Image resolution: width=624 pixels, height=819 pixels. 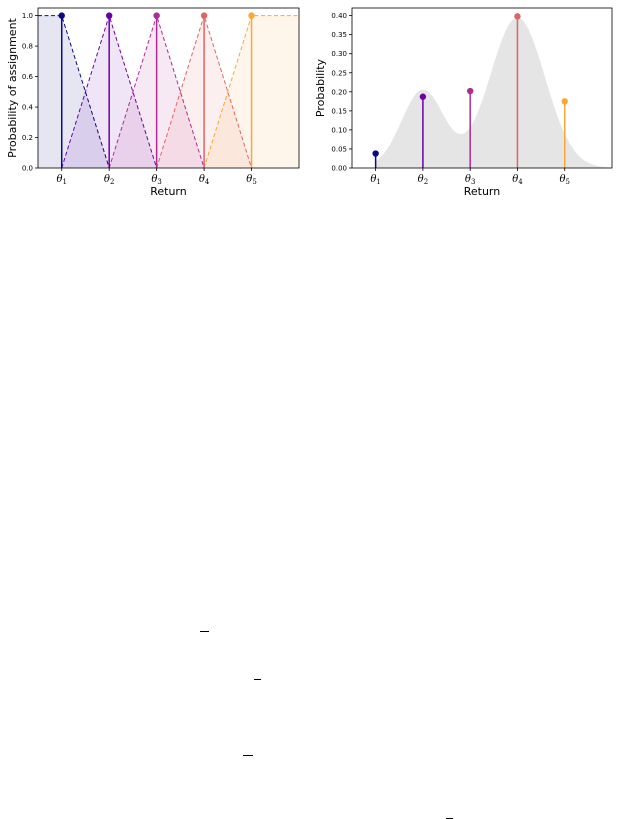 What do you see at coordinates (28, 77) in the screenshot?
I see `left-0-ytick-label: 0.6` at bounding box center [28, 77].